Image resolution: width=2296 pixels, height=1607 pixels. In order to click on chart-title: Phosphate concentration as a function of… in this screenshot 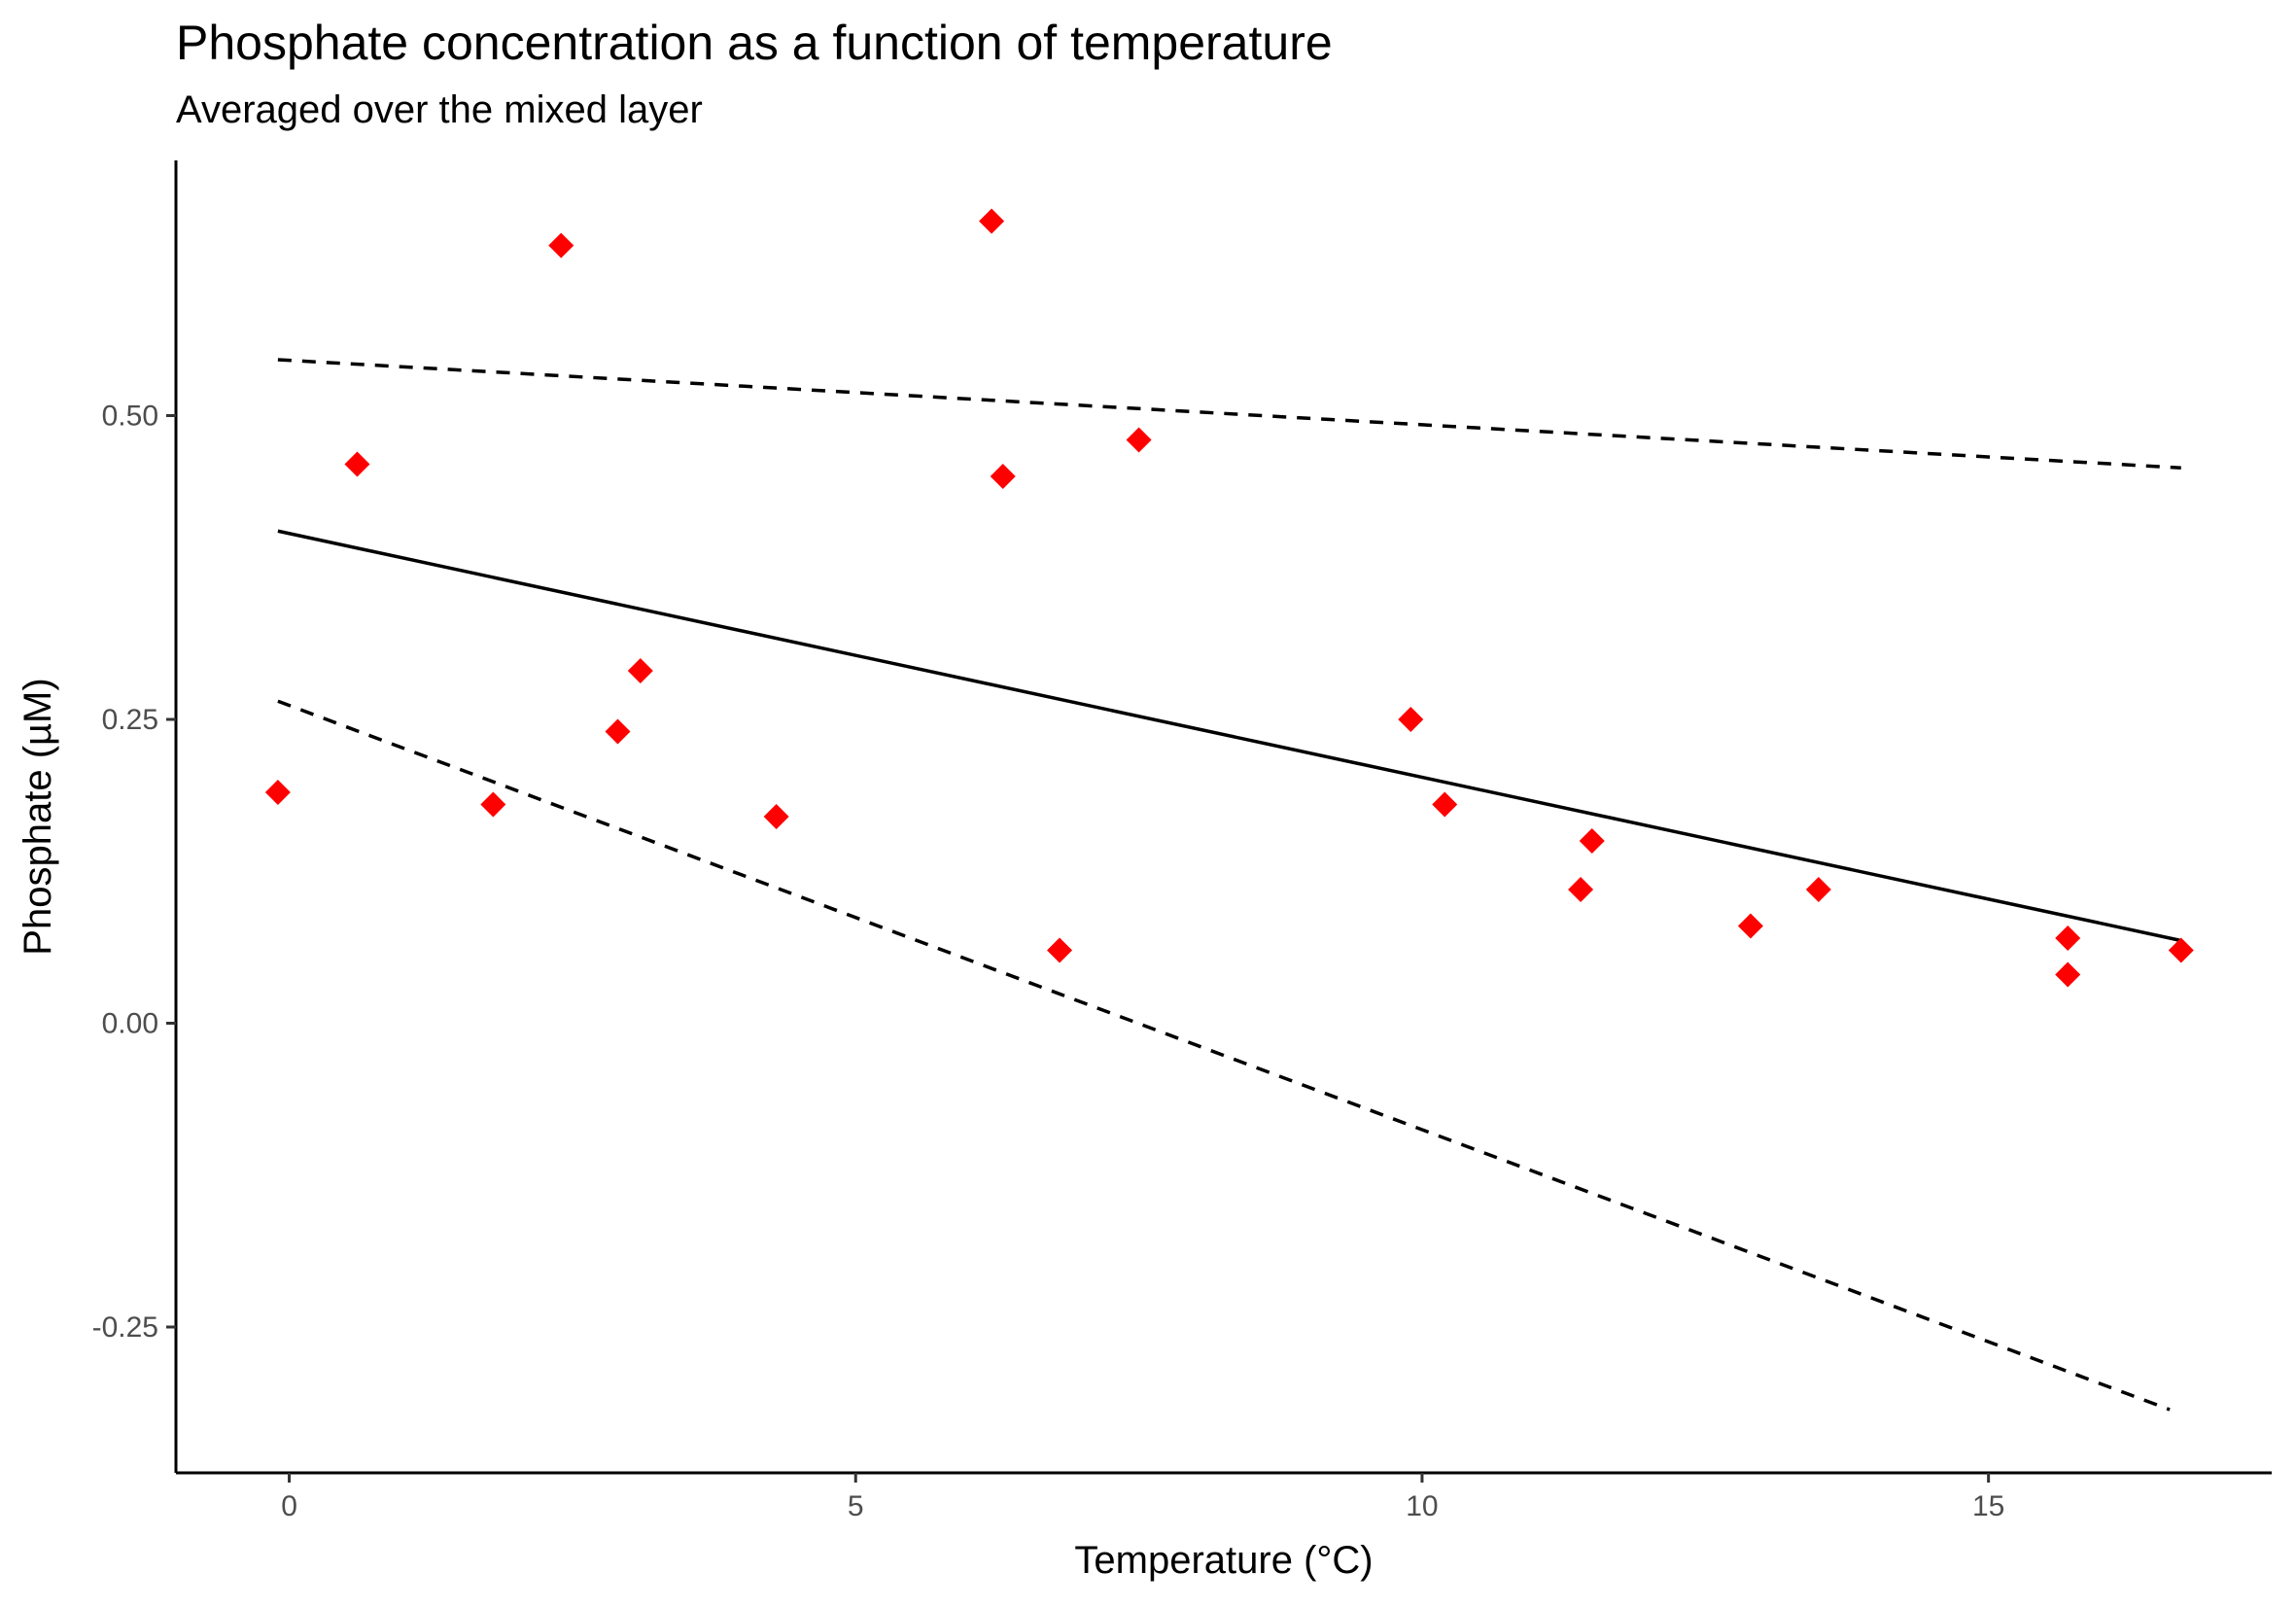, I will do `click(754, 43)`.